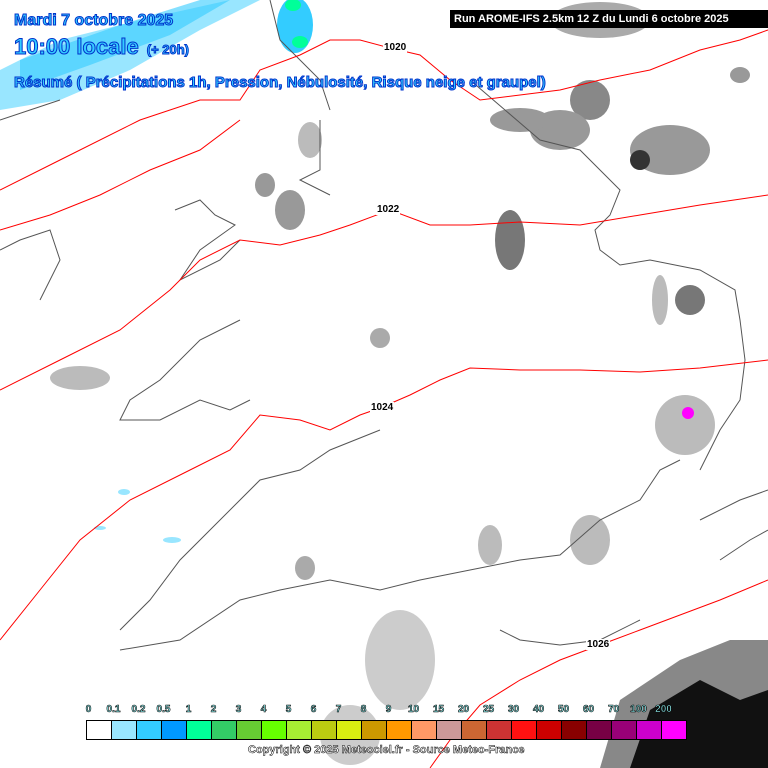 The image size is (768, 768). What do you see at coordinates (598, 644) in the screenshot?
I see `isobar-label: 1026` at bounding box center [598, 644].